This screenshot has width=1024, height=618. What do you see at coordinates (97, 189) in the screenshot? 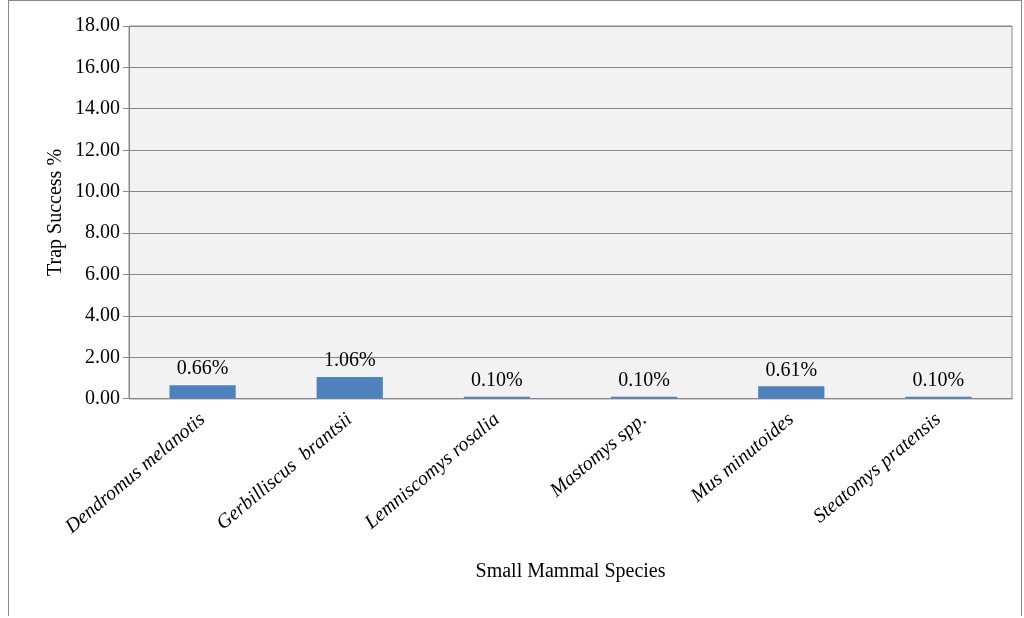
I see `y-tick-label: 10.00` at bounding box center [97, 189].